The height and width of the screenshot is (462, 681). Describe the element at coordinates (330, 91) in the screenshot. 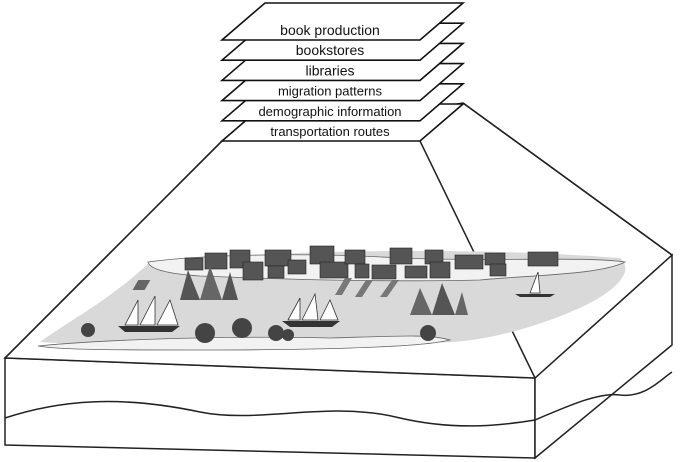

I see `layer-label: migration patterns` at that location.